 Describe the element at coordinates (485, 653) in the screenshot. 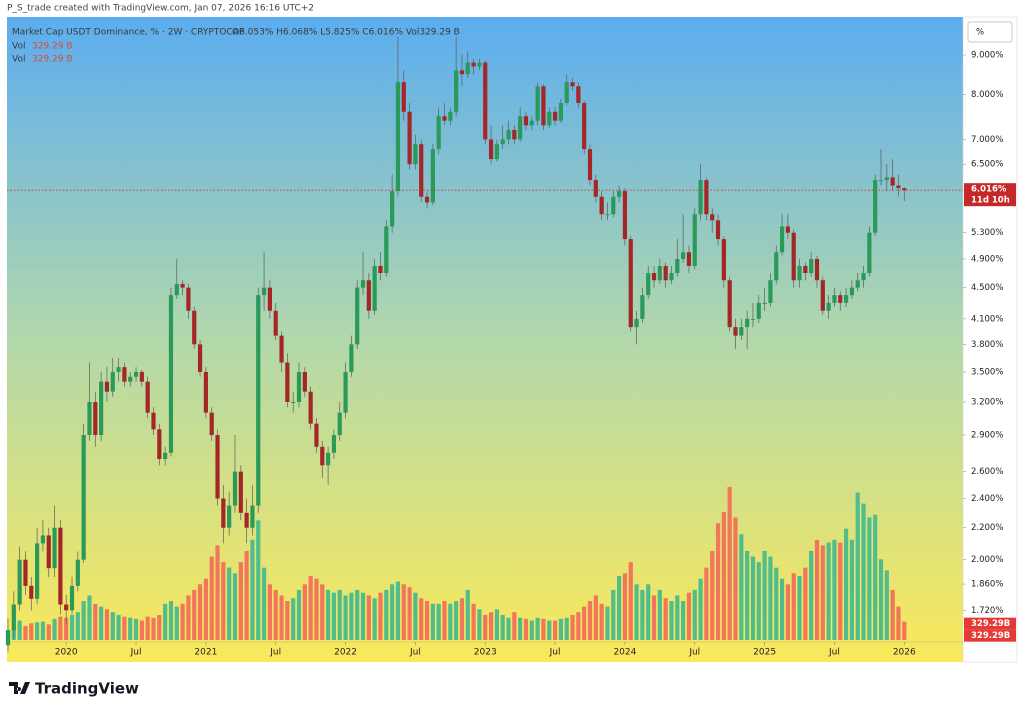

I see `x-tick-label: 2023` at that location.